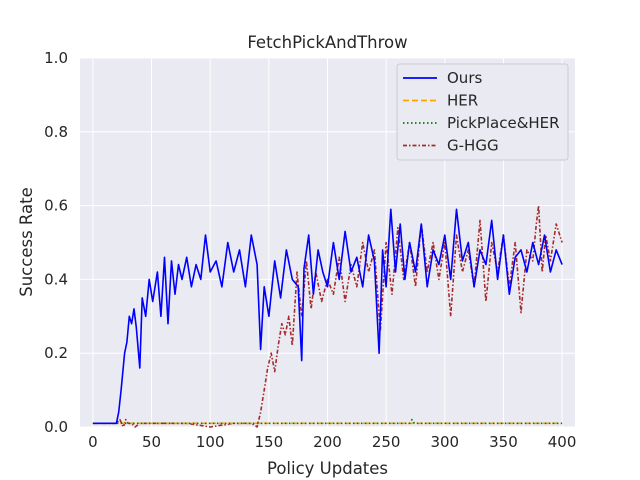 The height and width of the screenshot is (480, 640). What do you see at coordinates (151, 442) in the screenshot?
I see `x-tick-label: 50` at bounding box center [151, 442].